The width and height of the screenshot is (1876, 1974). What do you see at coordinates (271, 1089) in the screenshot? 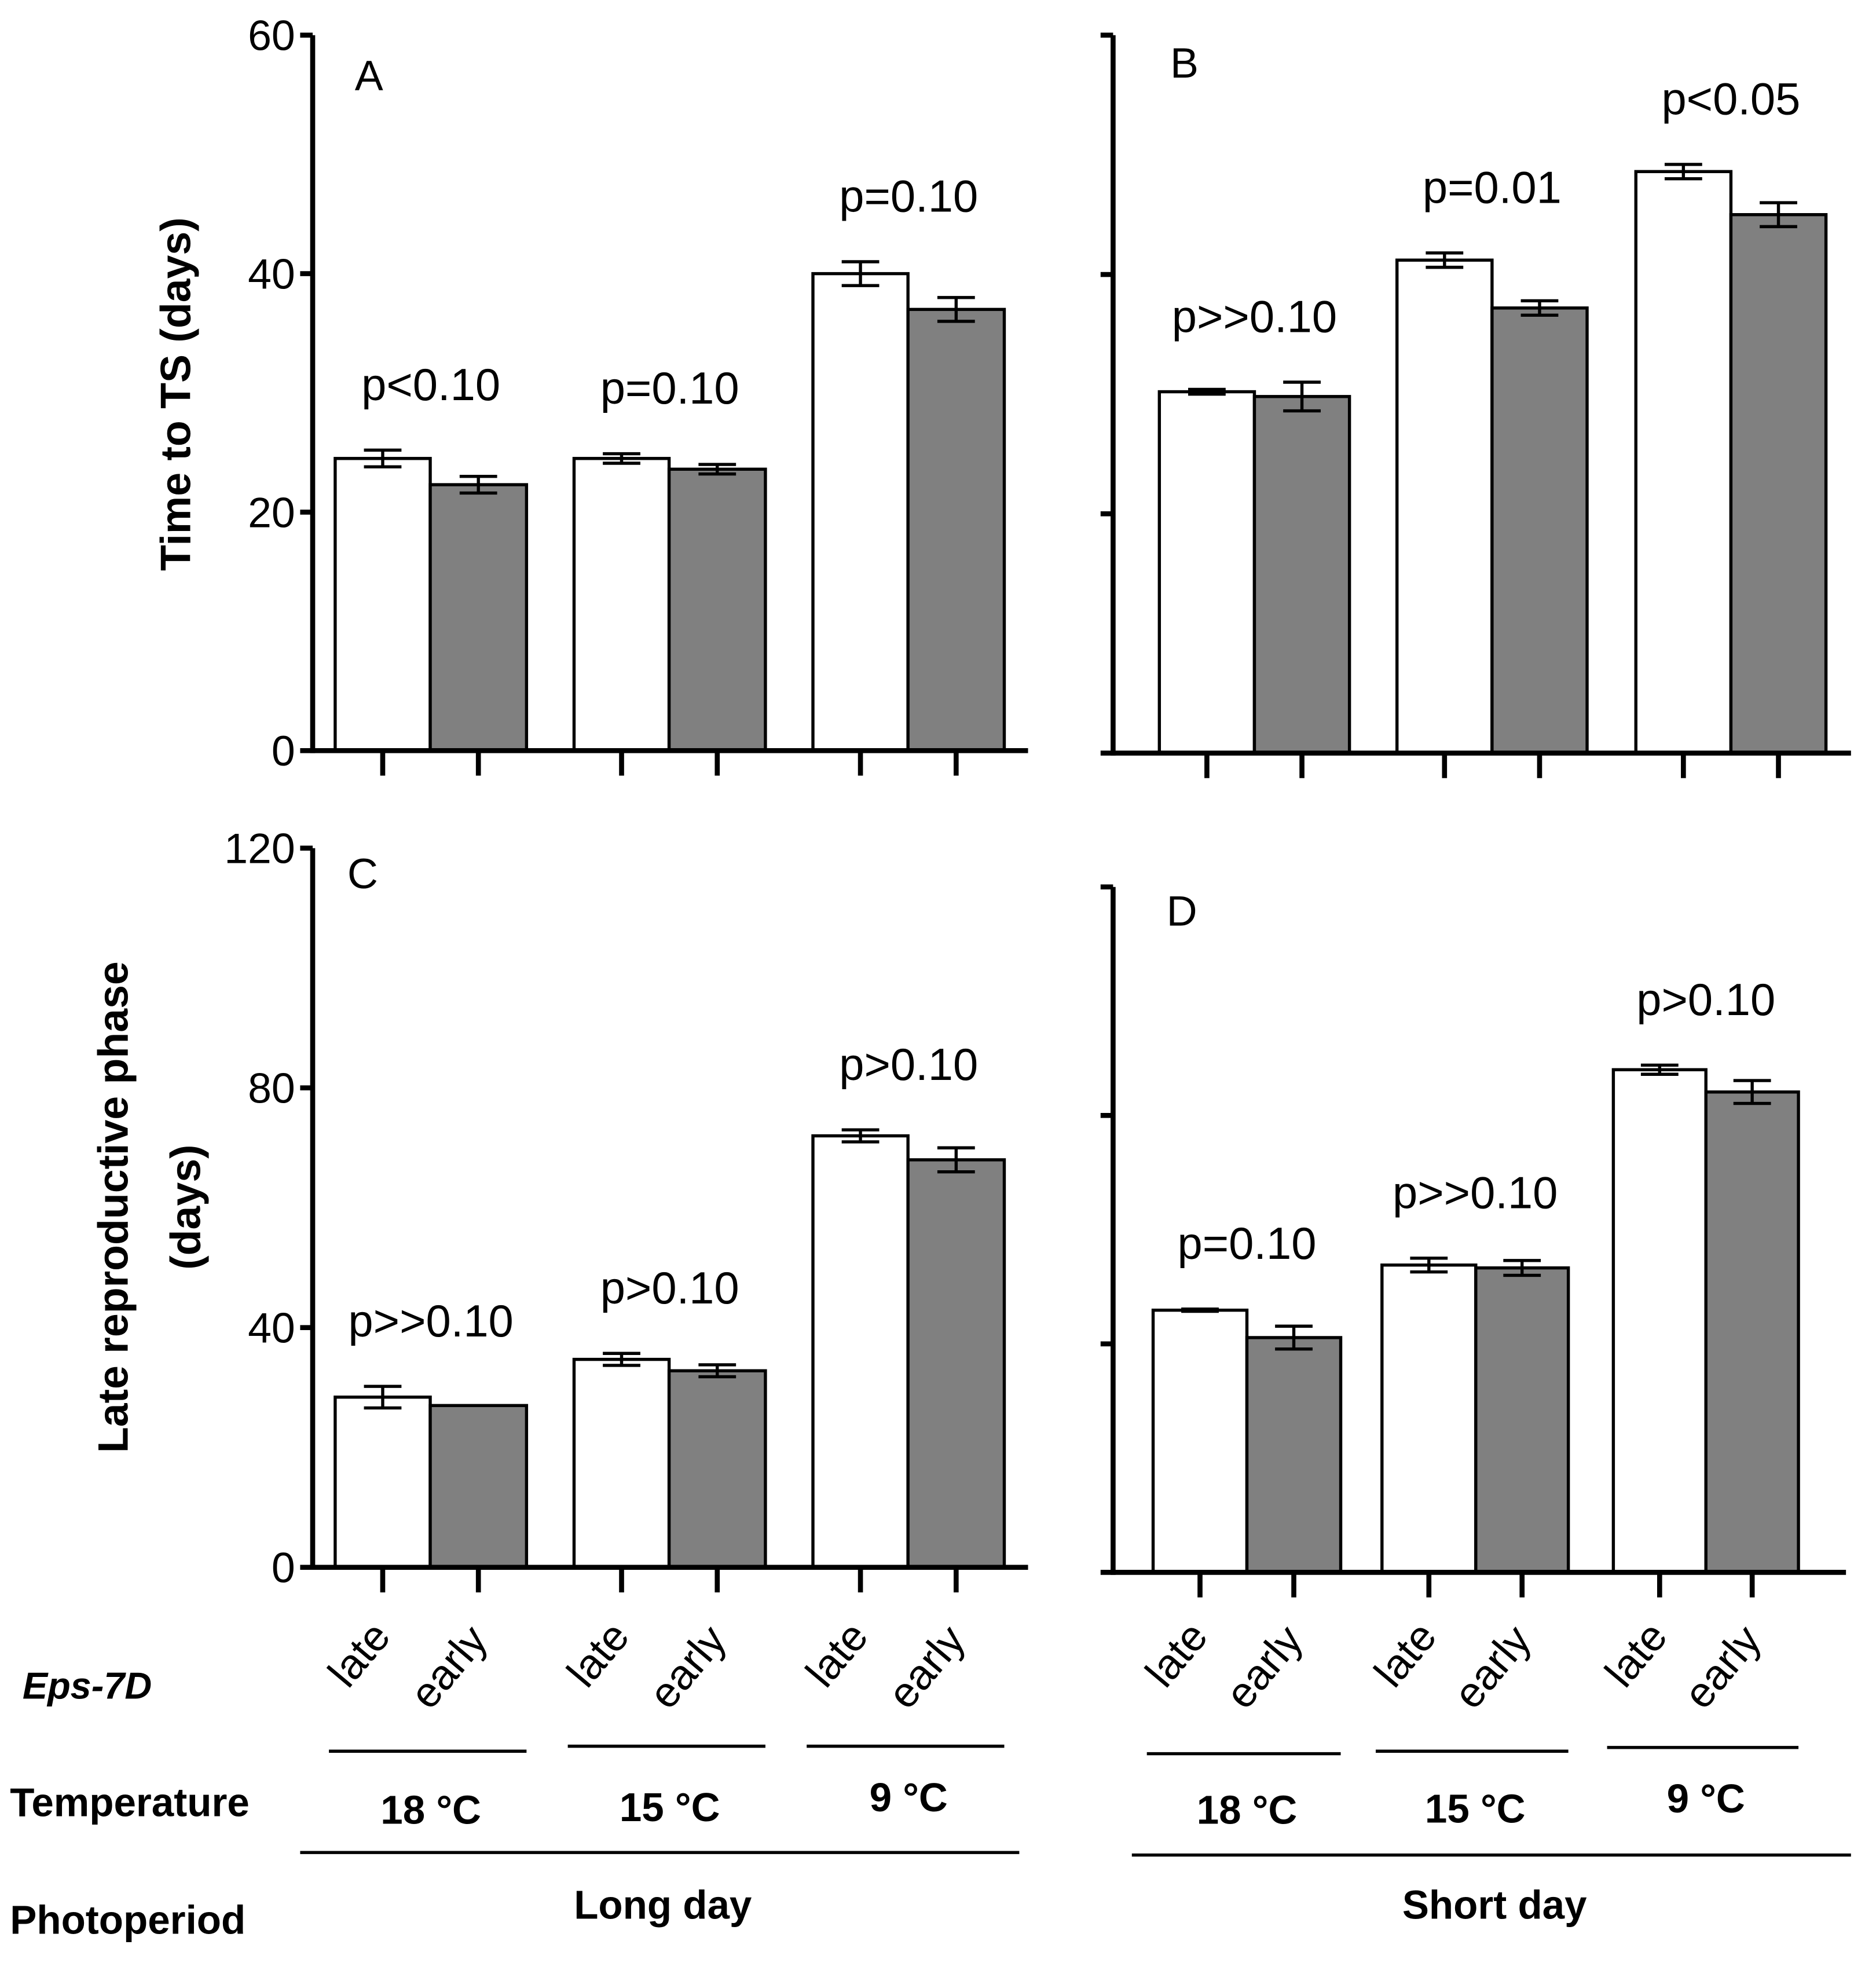
I see `y-tick-label: 80` at bounding box center [271, 1089].